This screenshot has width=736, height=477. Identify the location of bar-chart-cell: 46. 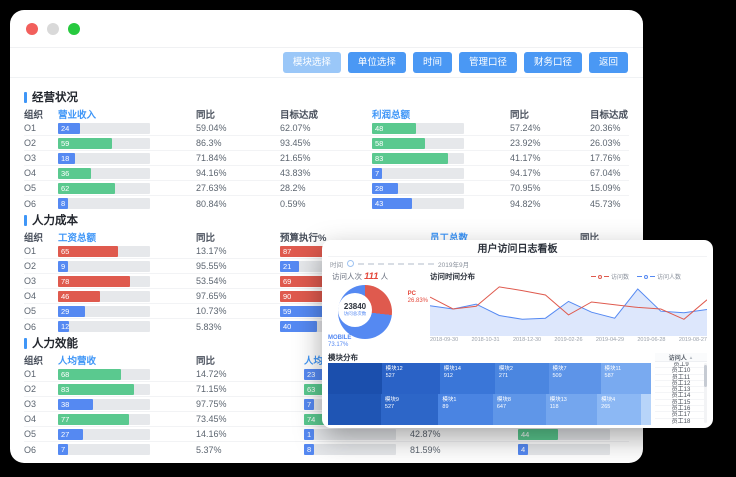
(104, 296).